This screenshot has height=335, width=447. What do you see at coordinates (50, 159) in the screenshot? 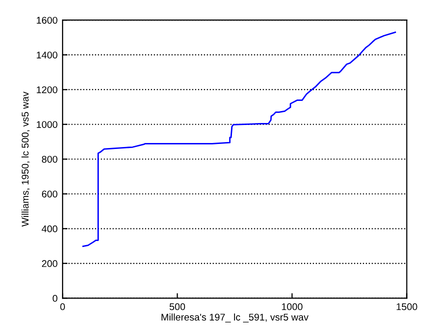
I see `y-tick-label: 800` at bounding box center [50, 159].